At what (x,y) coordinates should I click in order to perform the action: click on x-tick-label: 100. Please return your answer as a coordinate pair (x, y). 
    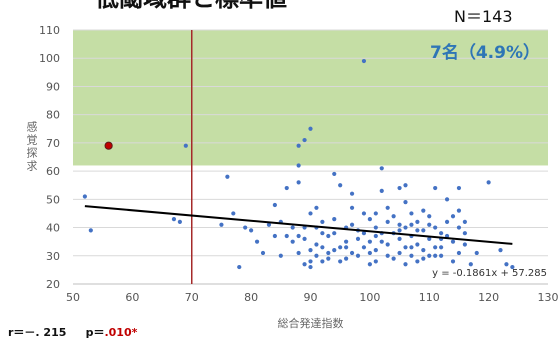
    Looking at the image, I should click on (369, 297).